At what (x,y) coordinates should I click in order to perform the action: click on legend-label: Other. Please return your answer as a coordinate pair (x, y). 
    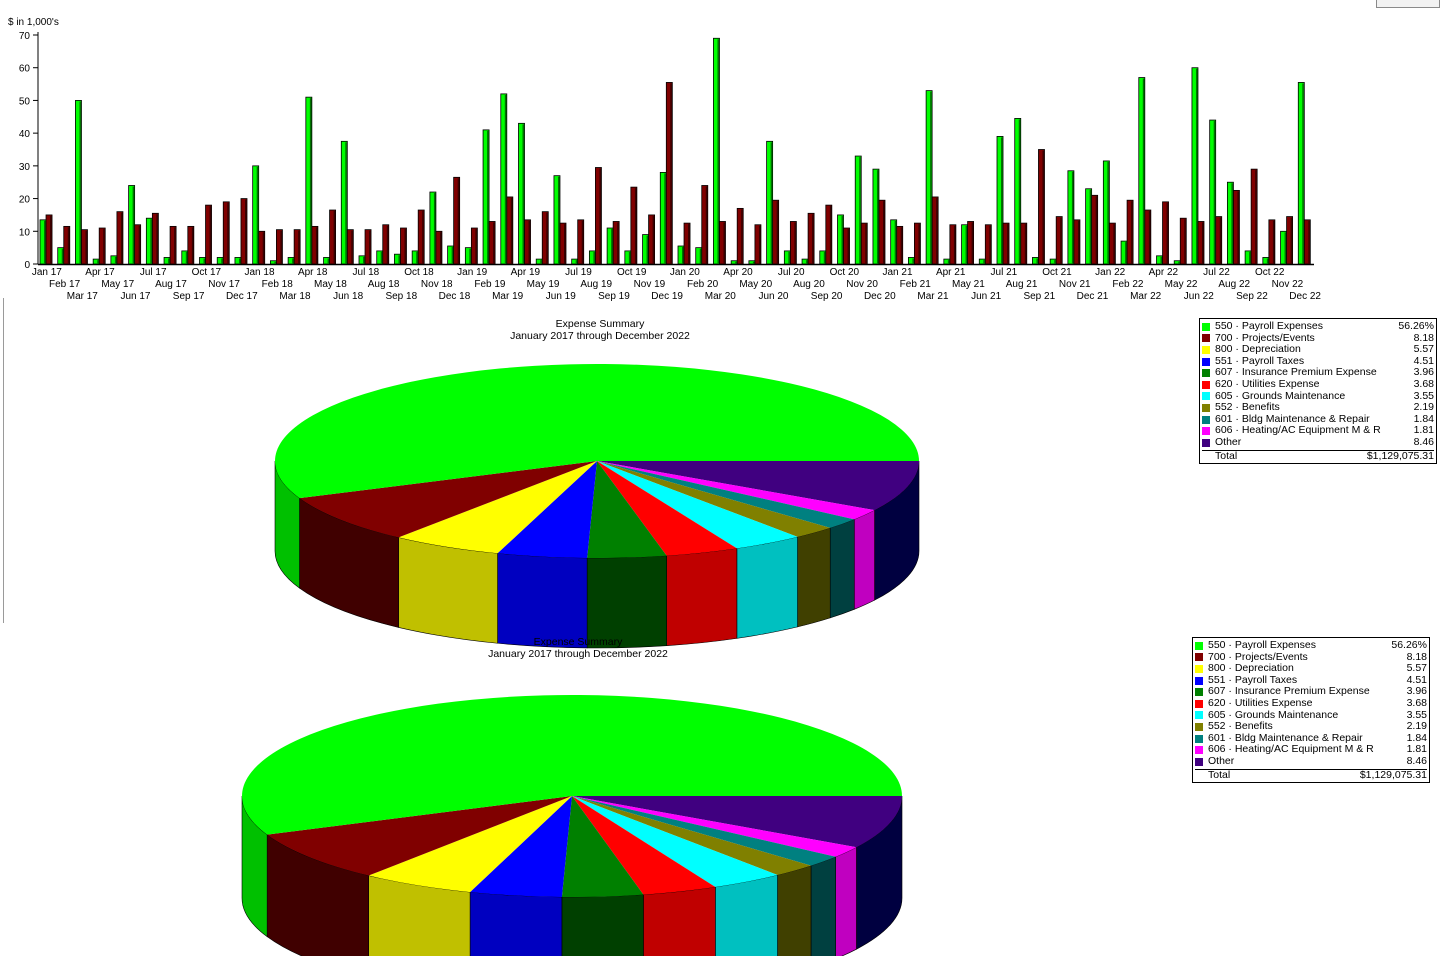
    Looking at the image, I should click on (1228, 442).